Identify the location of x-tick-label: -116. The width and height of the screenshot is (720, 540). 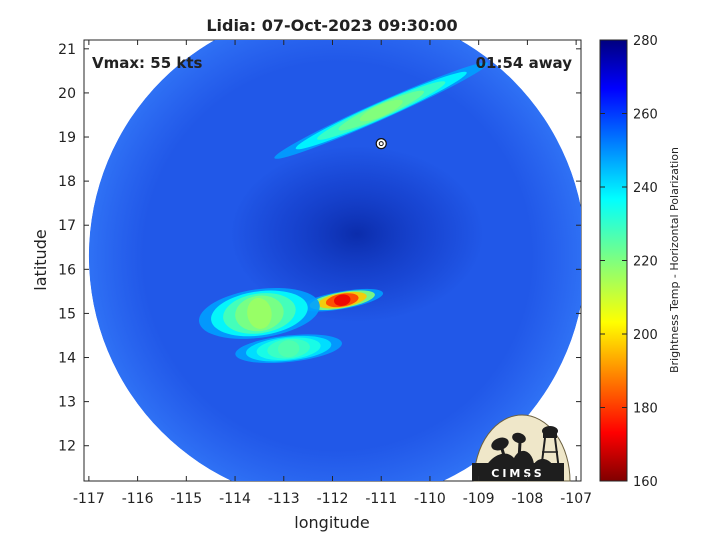
(138, 499).